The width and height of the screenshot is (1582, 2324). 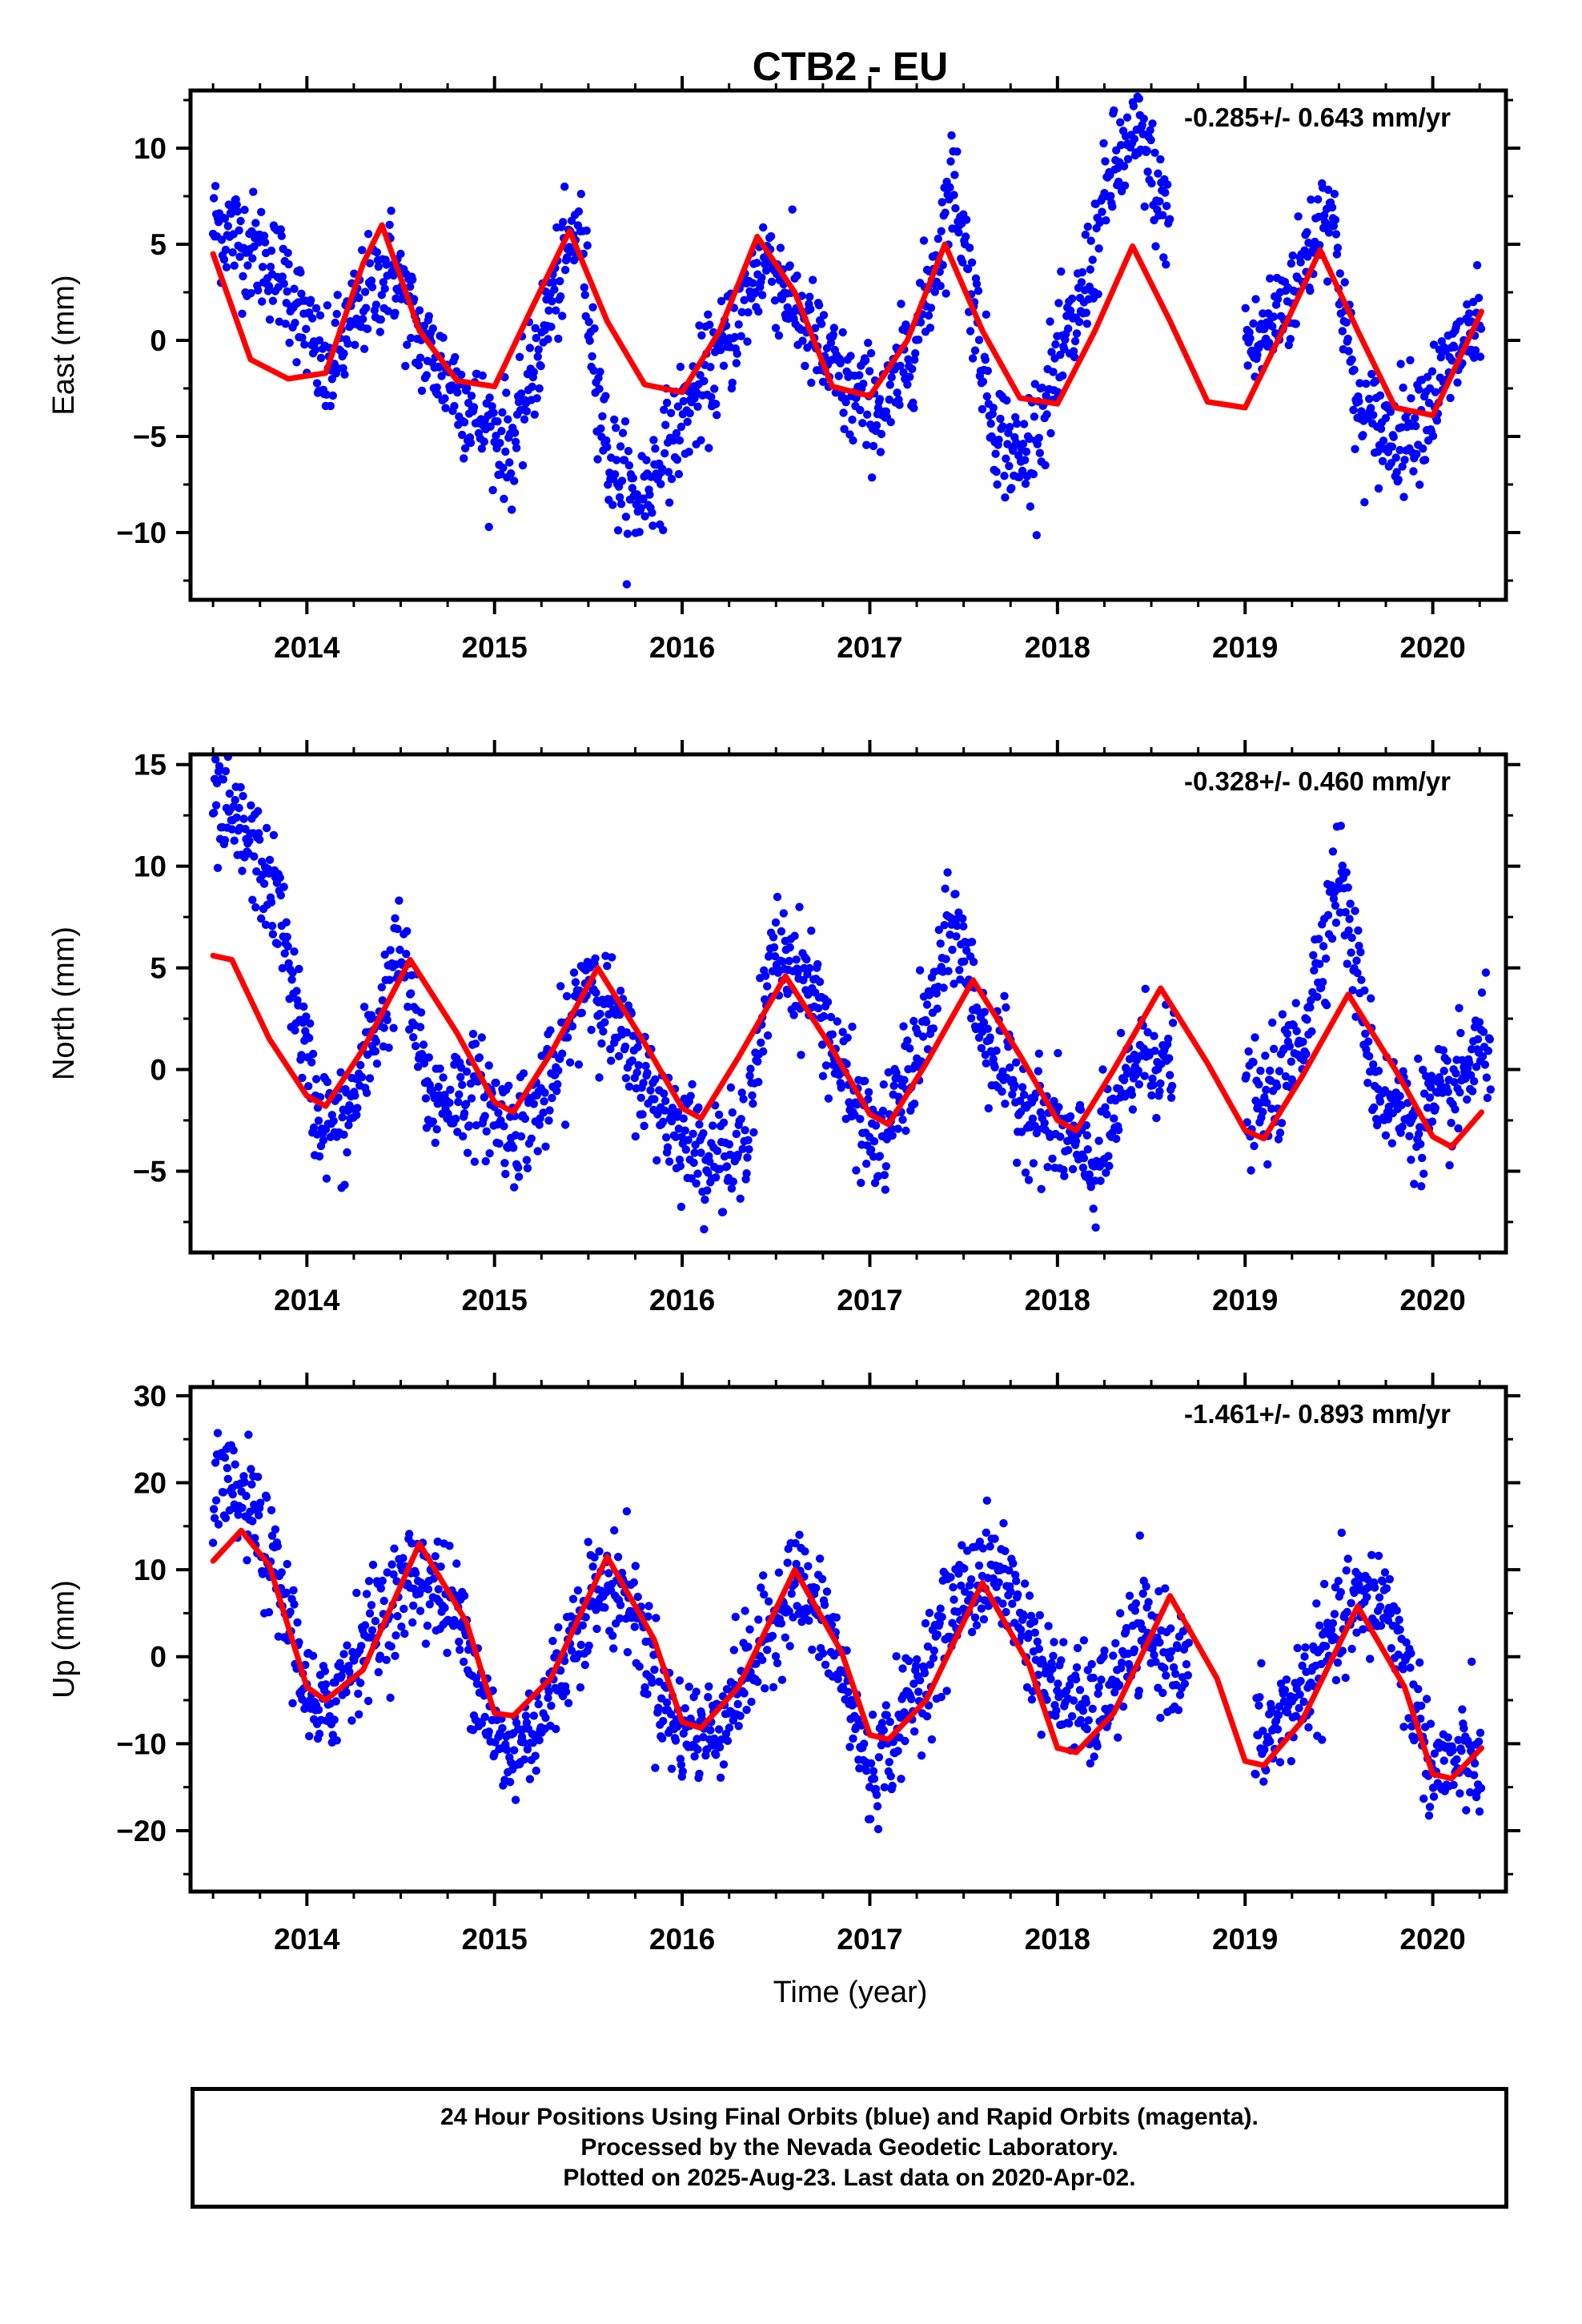 What do you see at coordinates (150, 1171) in the screenshot?
I see `y-tick-label: −5` at bounding box center [150, 1171].